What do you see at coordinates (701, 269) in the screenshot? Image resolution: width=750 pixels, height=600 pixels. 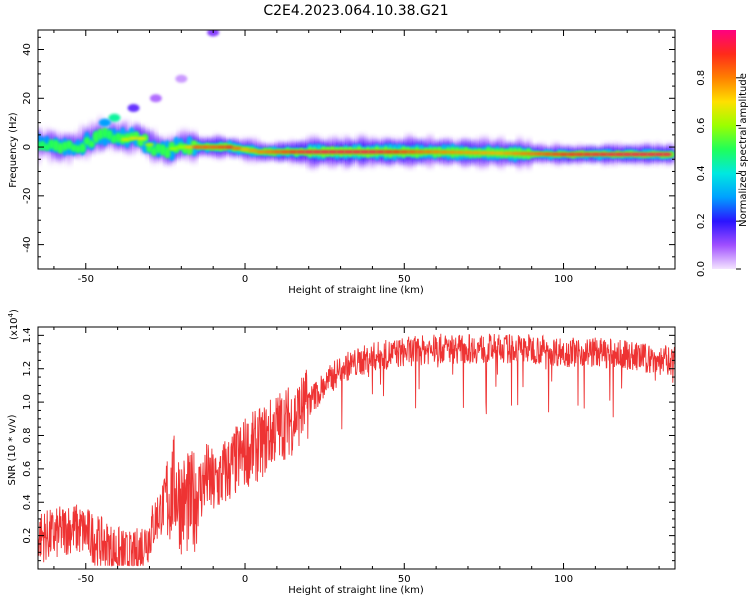 I see `colorbar-tick-label: 0.0` at bounding box center [701, 269].